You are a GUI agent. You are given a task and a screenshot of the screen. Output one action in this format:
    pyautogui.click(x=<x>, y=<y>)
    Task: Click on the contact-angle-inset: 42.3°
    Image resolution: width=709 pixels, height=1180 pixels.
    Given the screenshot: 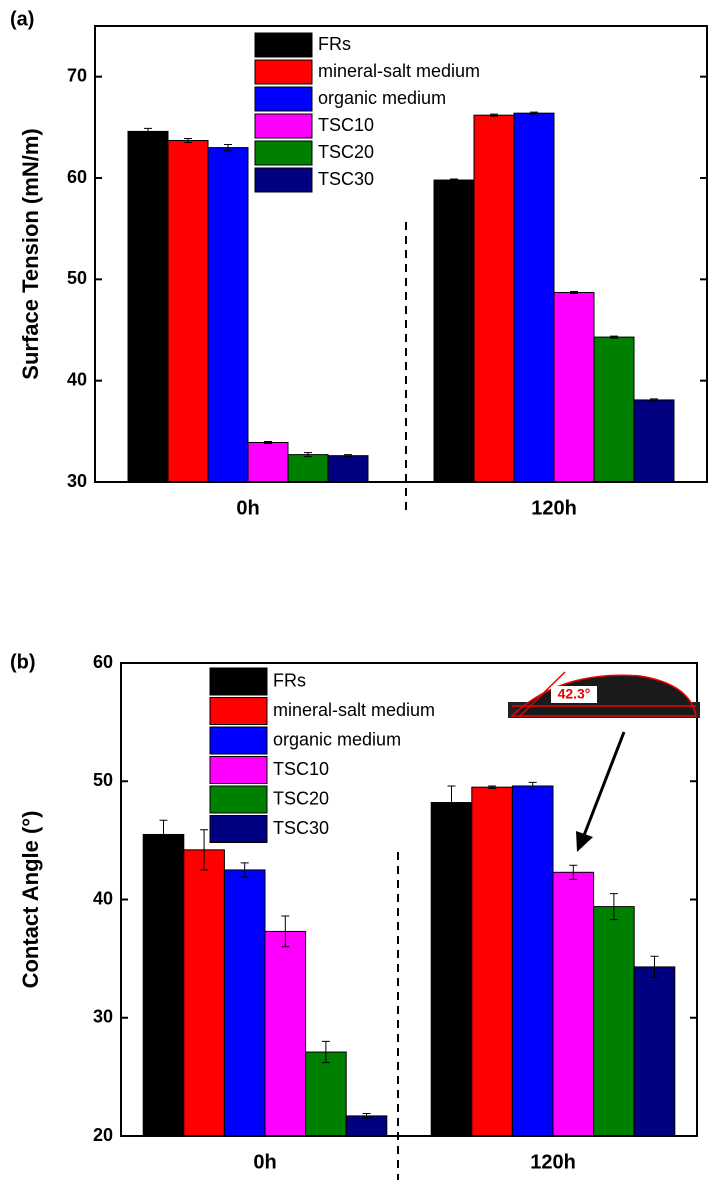 What is the action you would take?
    pyautogui.click(x=604, y=761)
    